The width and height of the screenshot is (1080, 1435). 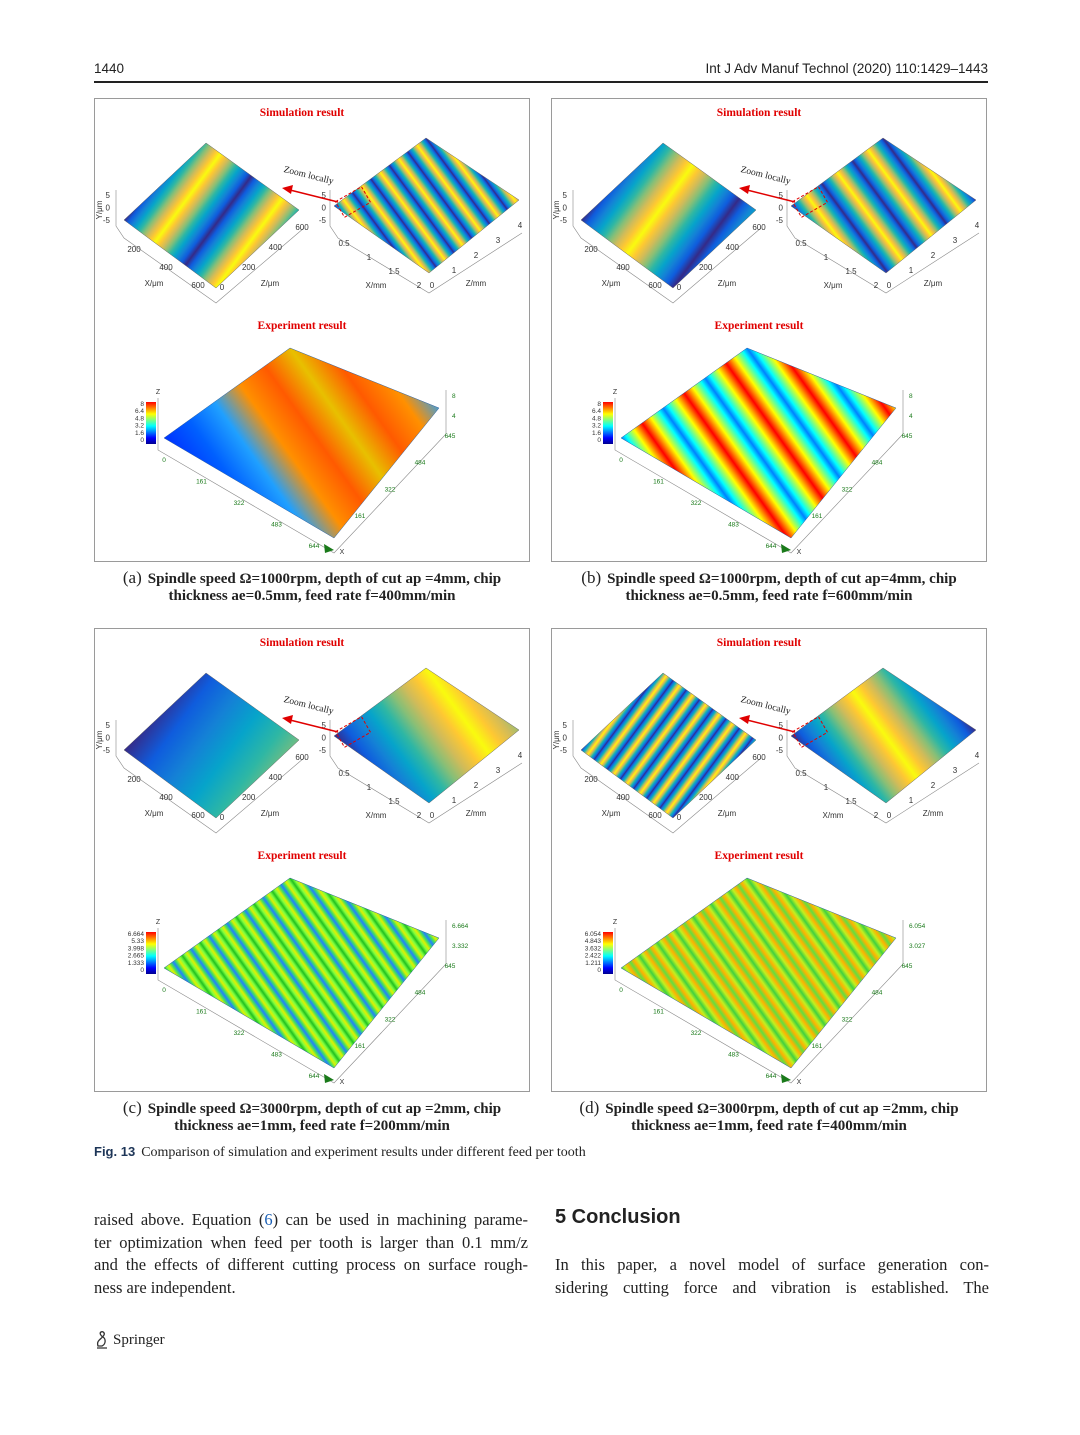 I want to click on publisher: Springer, so click(x=139, y=1339).